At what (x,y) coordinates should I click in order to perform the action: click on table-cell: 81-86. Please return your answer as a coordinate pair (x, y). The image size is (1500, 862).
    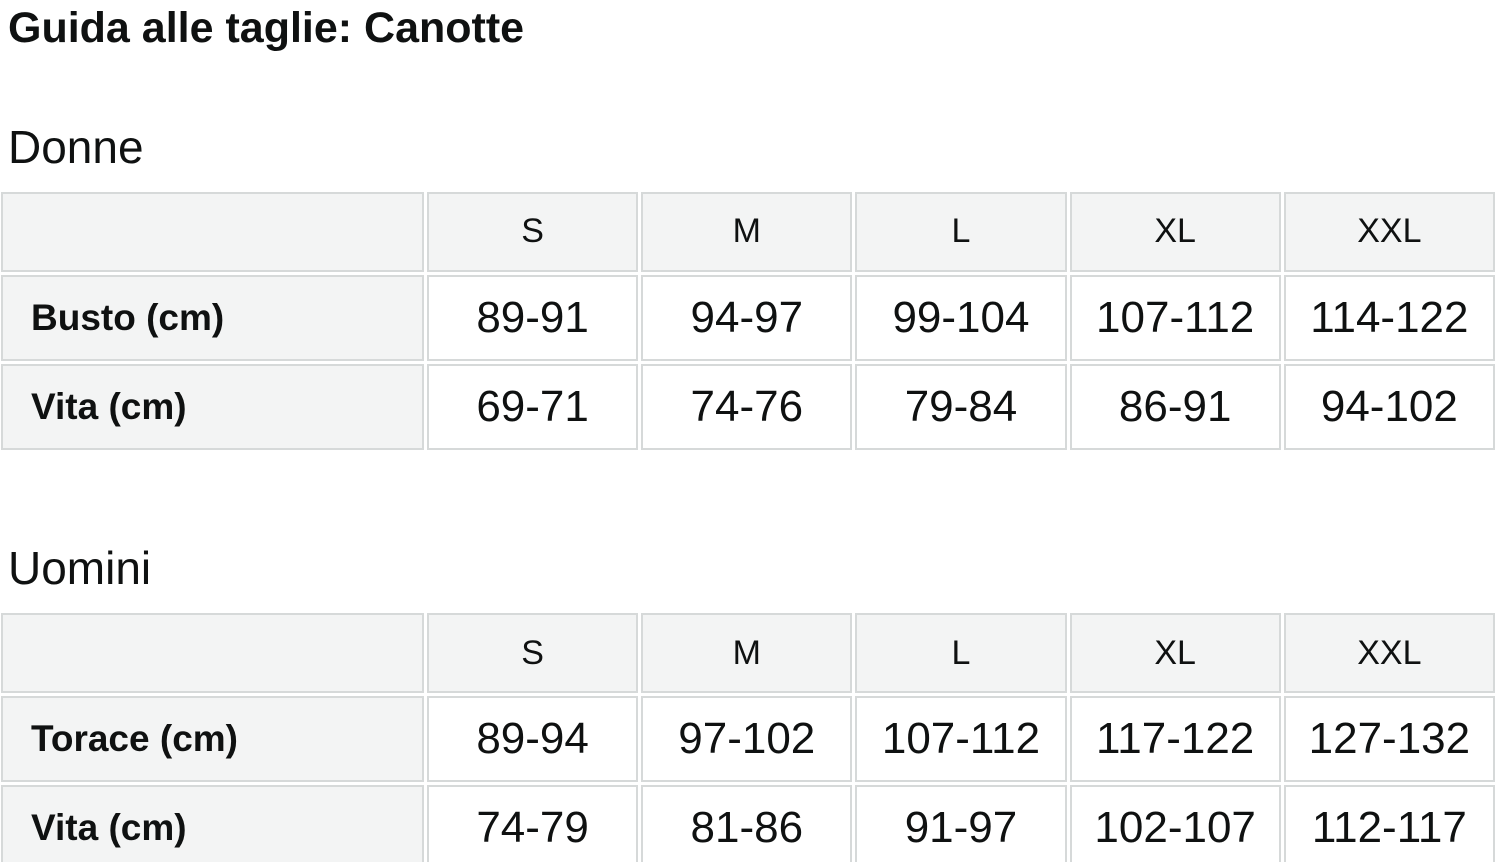
    Looking at the image, I should click on (747, 823).